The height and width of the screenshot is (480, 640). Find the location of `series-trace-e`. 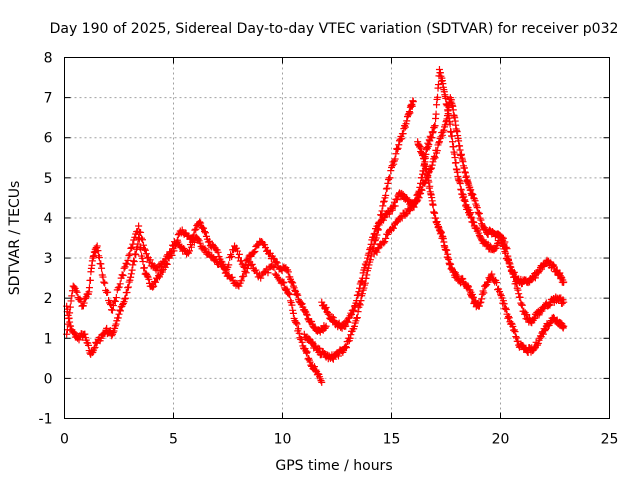

series-trace-e is located at coordinates (469, 177).